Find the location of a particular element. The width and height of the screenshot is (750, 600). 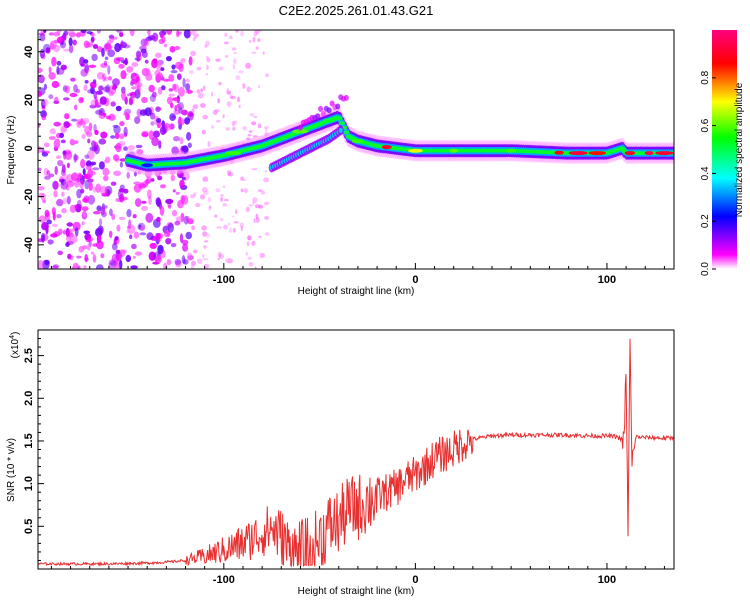

y-tick-label: 0 is located at coordinates (29, 148).